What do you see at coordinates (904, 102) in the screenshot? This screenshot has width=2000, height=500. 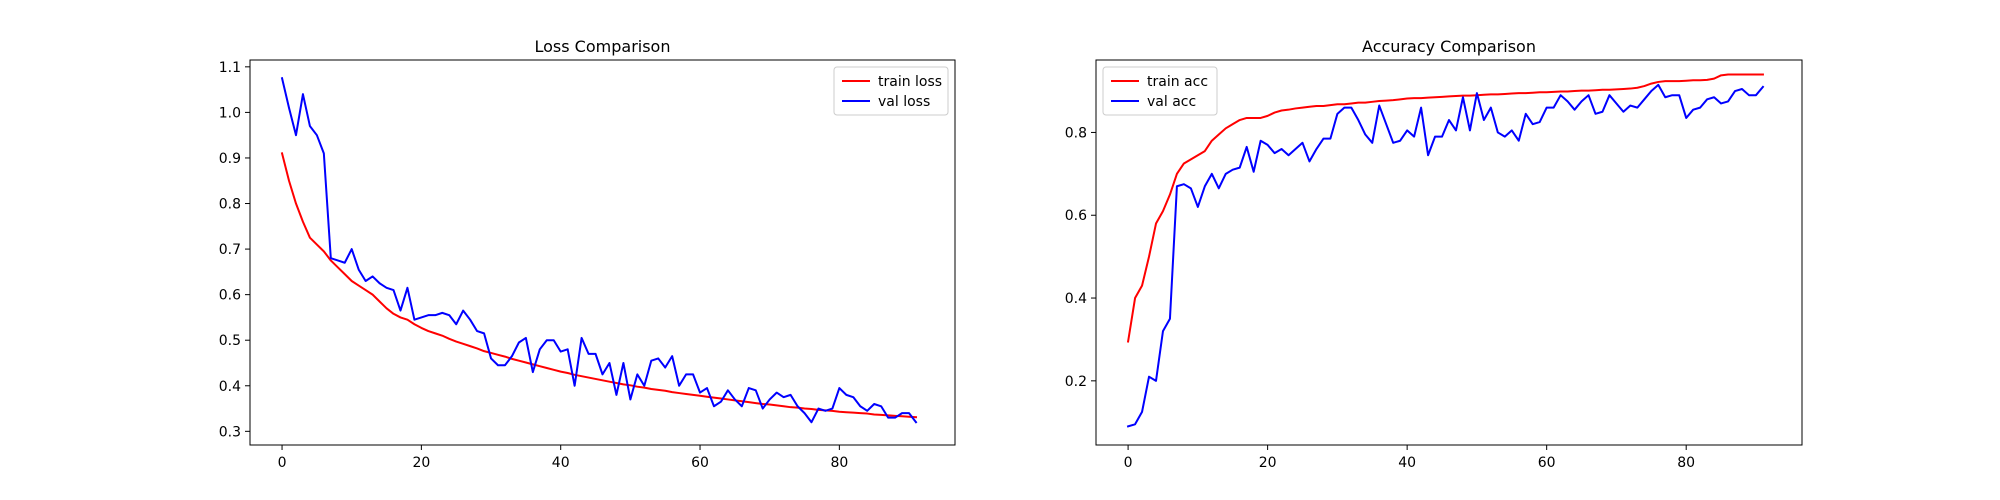 I see `legend-label: val loss` at bounding box center [904, 102].